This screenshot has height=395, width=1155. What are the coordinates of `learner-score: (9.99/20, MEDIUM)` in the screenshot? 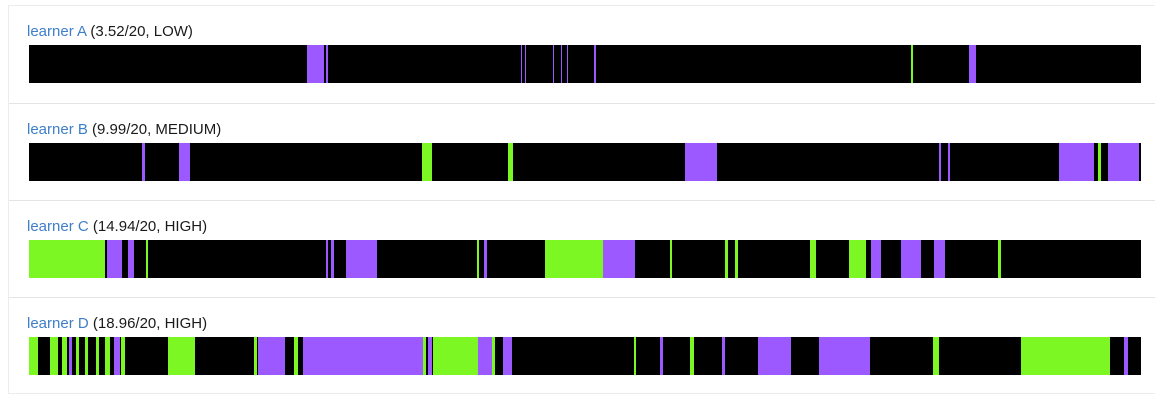 It's located at (157, 129).